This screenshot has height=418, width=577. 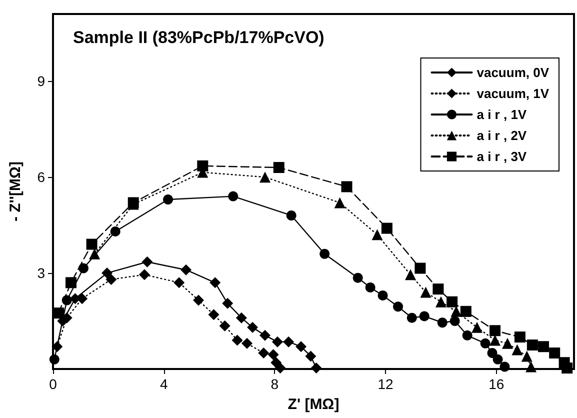 I want to click on y-tick-label: 9, so click(x=41, y=81).